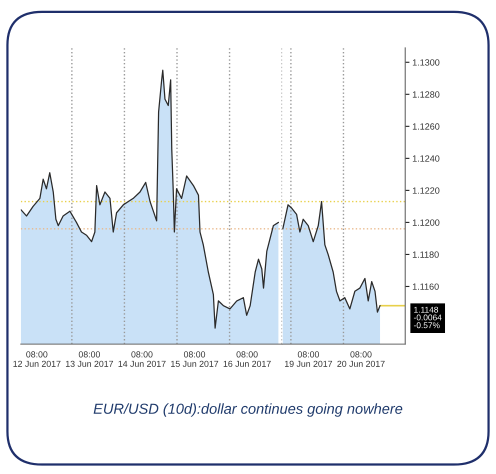  Describe the element at coordinates (248, 410) in the screenshot. I see `text: EUR/USD (10d):dollar continues going nowhere` at that location.